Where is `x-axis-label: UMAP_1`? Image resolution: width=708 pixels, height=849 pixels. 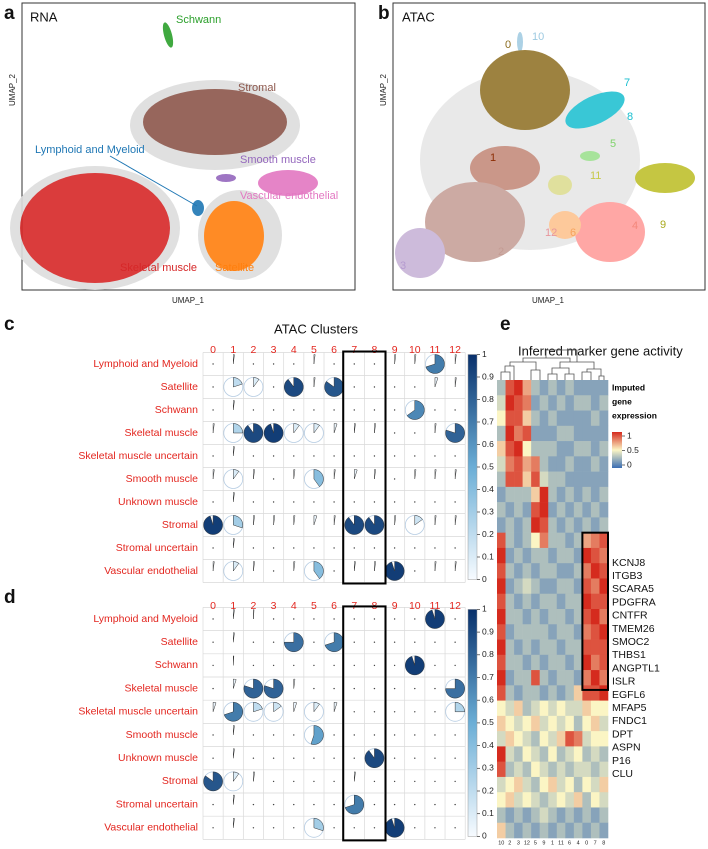
x-axis-label: UMAP_1 is located at coordinates (188, 300).